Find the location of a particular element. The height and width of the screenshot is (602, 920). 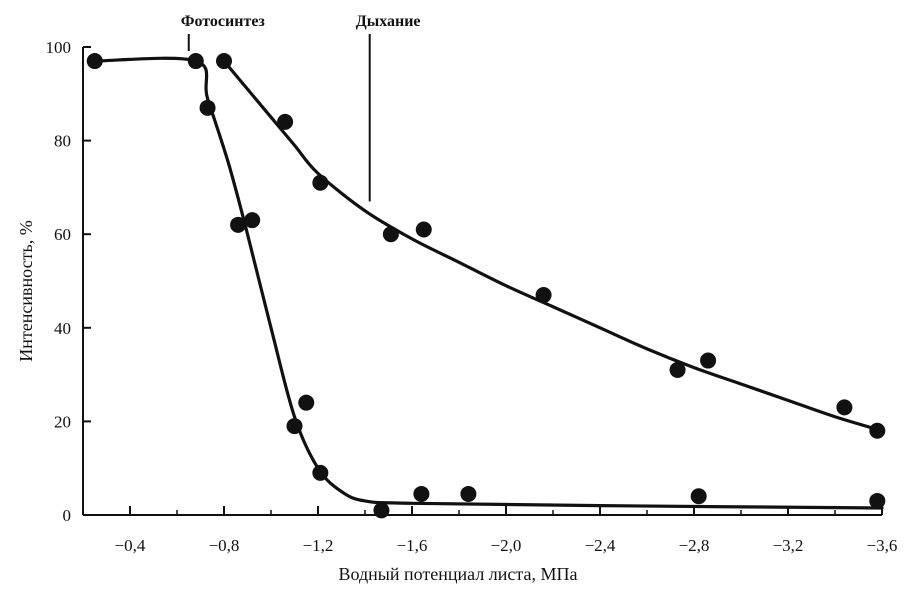

x-tick-label: −0,4 is located at coordinates (130, 545).